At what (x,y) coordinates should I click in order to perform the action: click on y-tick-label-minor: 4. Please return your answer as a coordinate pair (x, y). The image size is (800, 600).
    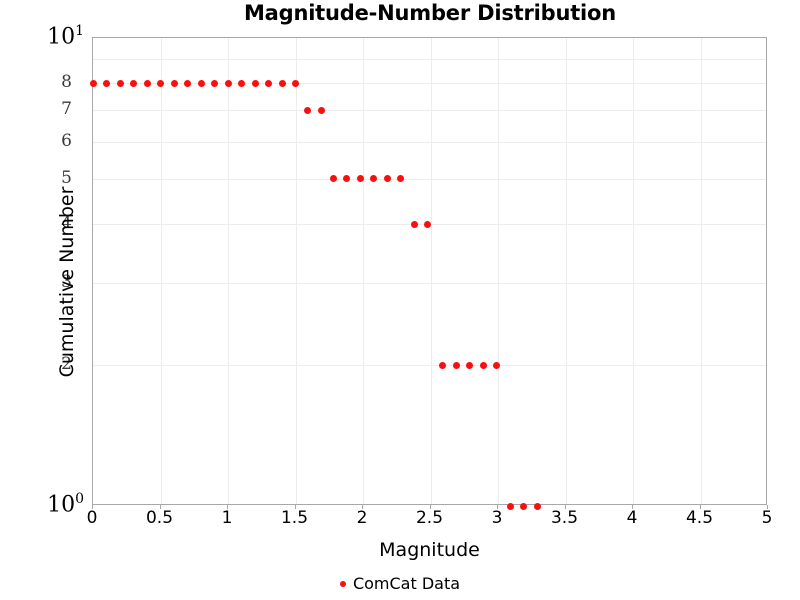
    Looking at the image, I should click on (66, 223).